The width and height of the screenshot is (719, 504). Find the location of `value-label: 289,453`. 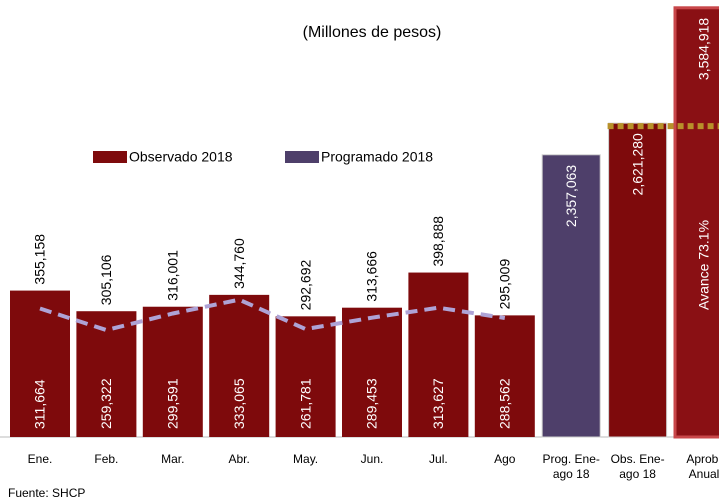

value-label: 289,453 is located at coordinates (372, 403).